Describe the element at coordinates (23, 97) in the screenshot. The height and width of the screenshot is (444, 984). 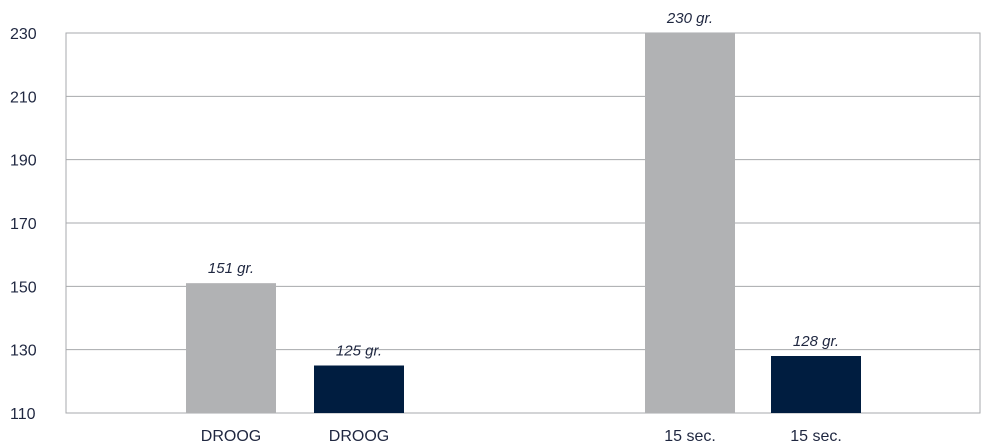
I see `y-tick-label: 210` at that location.